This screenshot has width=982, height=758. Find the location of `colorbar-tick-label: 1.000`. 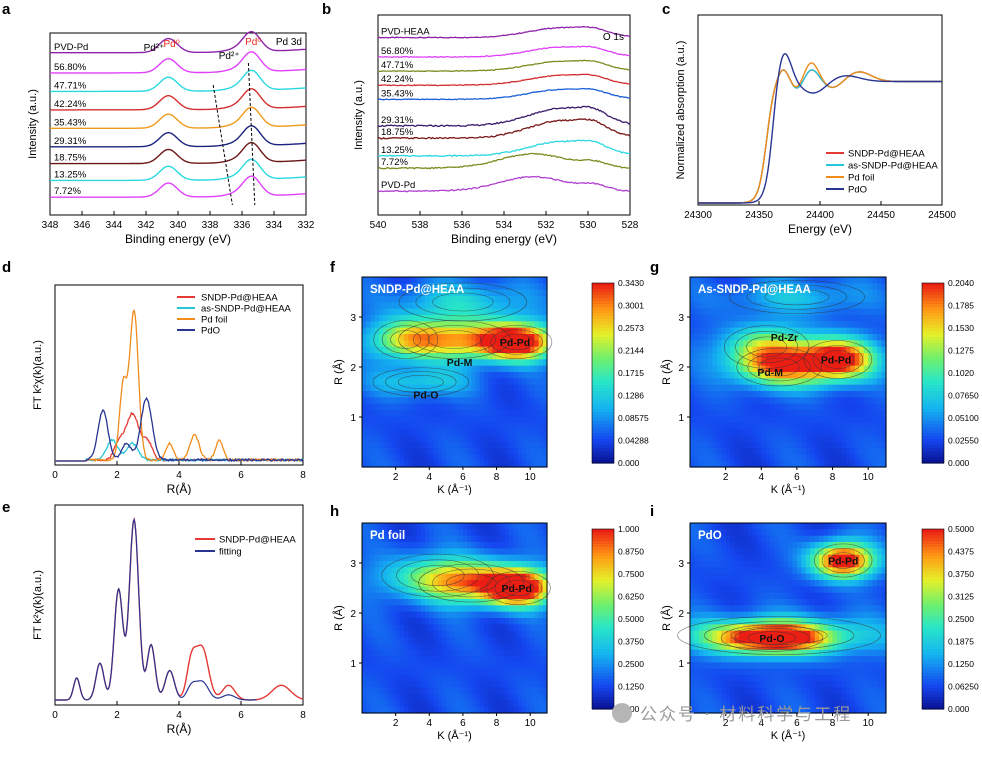

colorbar-tick-label: 1.000 is located at coordinates (629, 529).